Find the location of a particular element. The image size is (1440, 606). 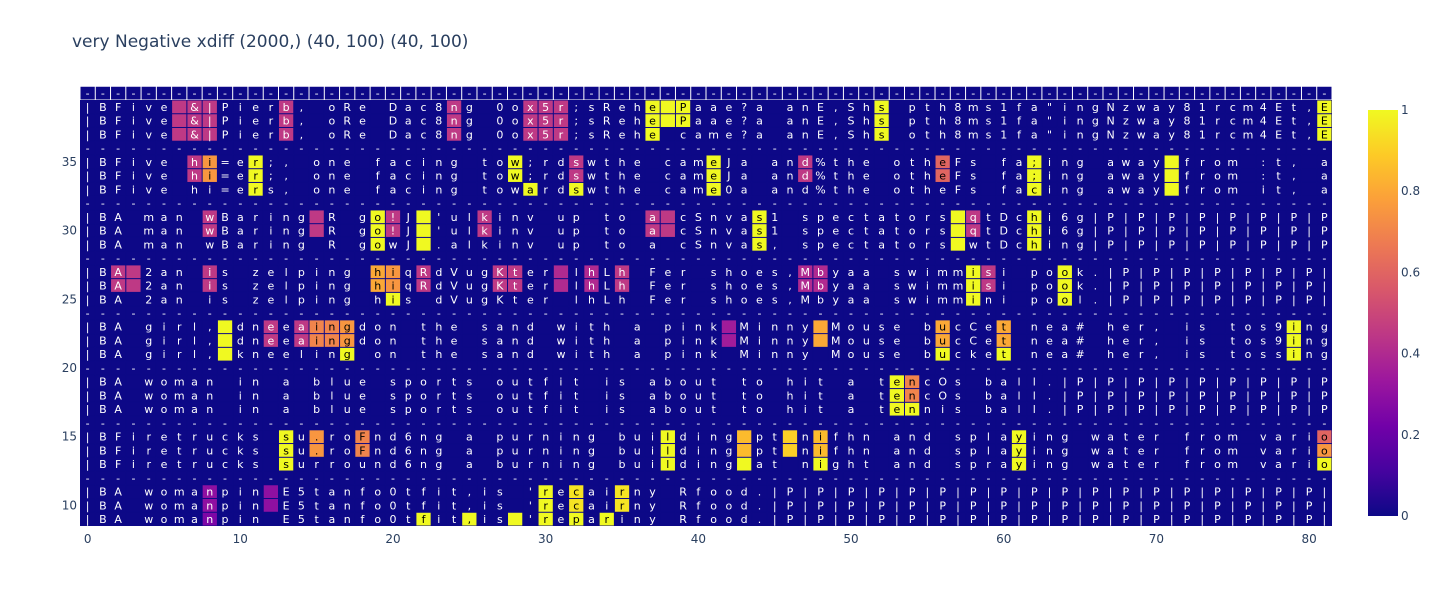

heatmap-cell-label: g is located at coordinates (469, 121).